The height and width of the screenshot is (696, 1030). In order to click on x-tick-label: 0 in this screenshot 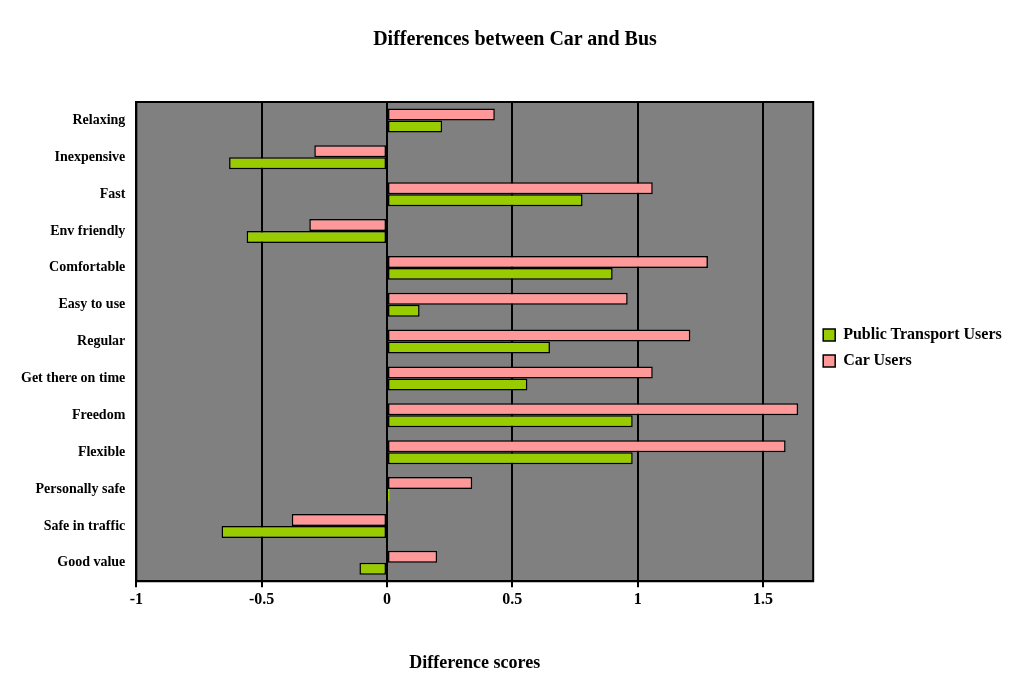, I will do `click(387, 598)`.